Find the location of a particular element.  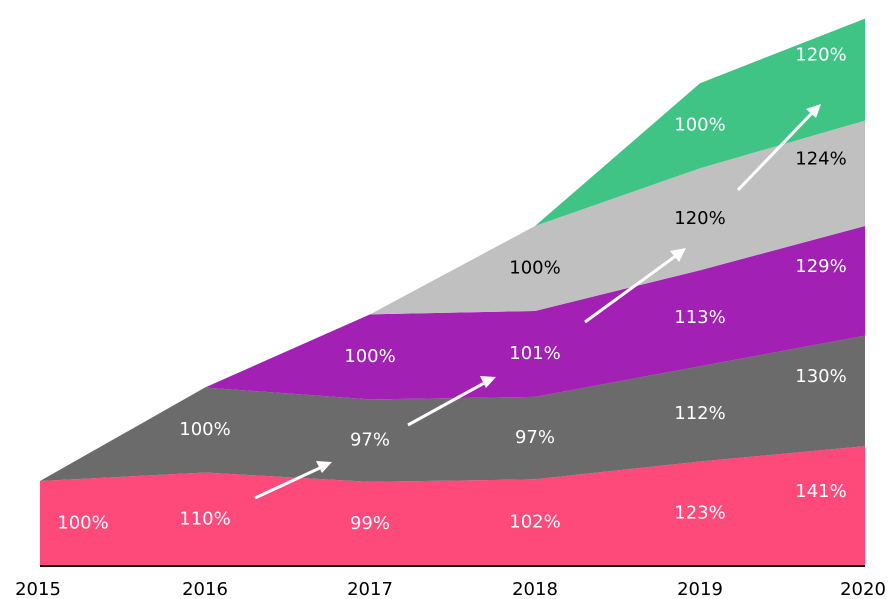

value-label: 110% is located at coordinates (204, 518).